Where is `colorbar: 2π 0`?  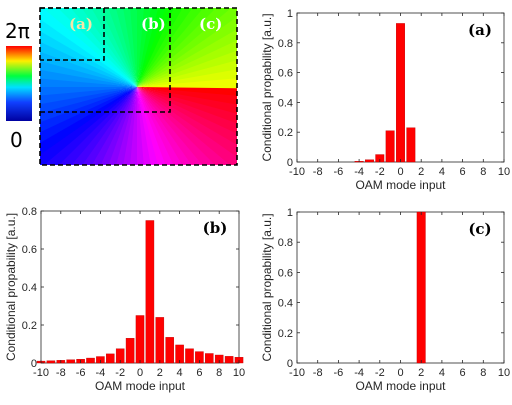 colorbar: 2π 0 is located at coordinates (18, 85).